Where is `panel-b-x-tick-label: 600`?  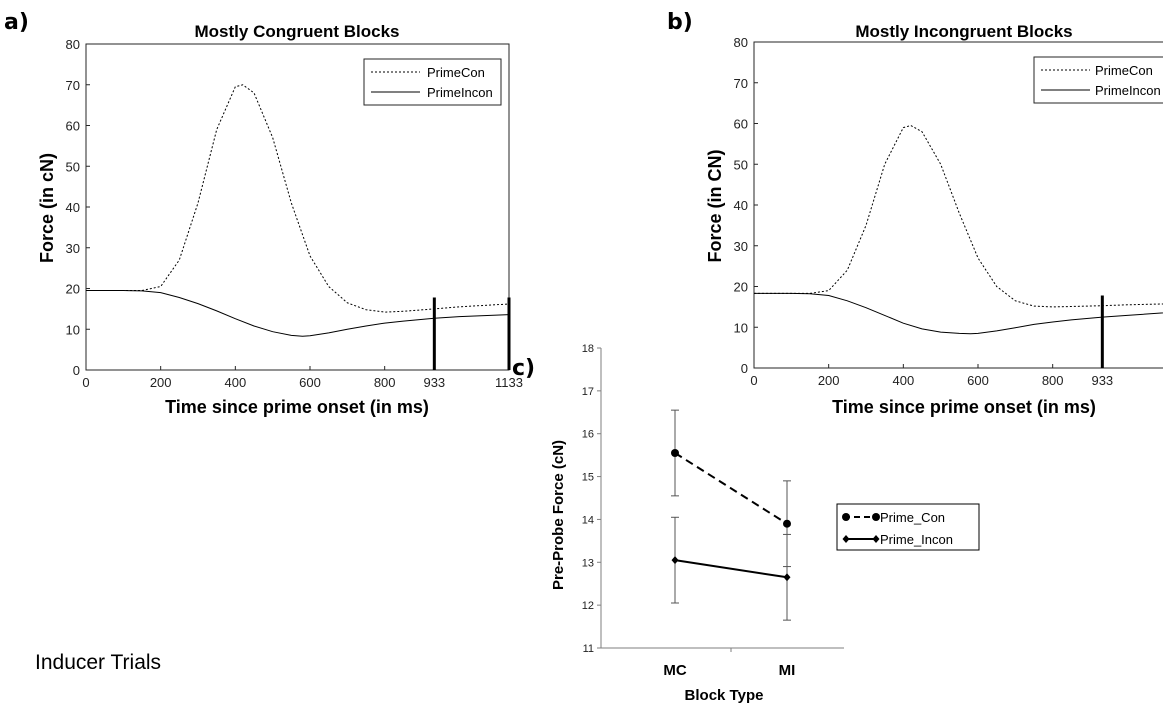
panel-b-x-tick-label: 600 is located at coordinates (978, 380).